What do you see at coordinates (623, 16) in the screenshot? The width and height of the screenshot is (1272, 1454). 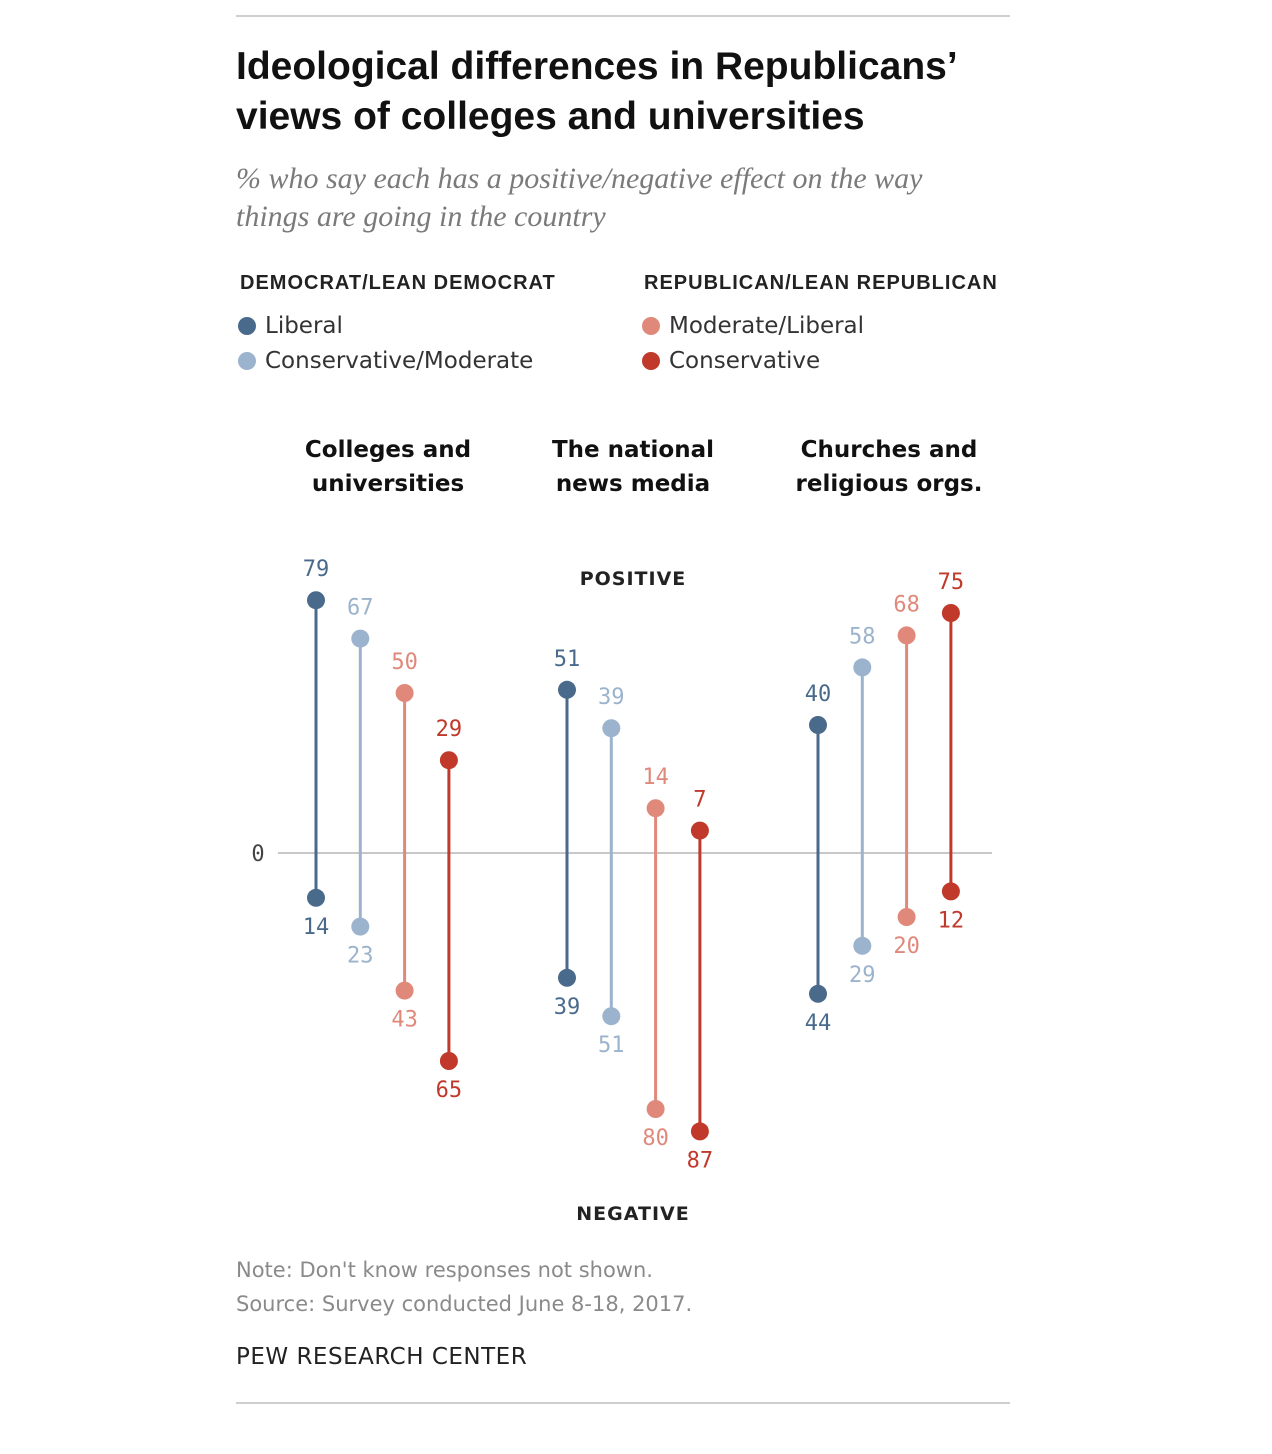 I see `top-rule` at bounding box center [623, 16].